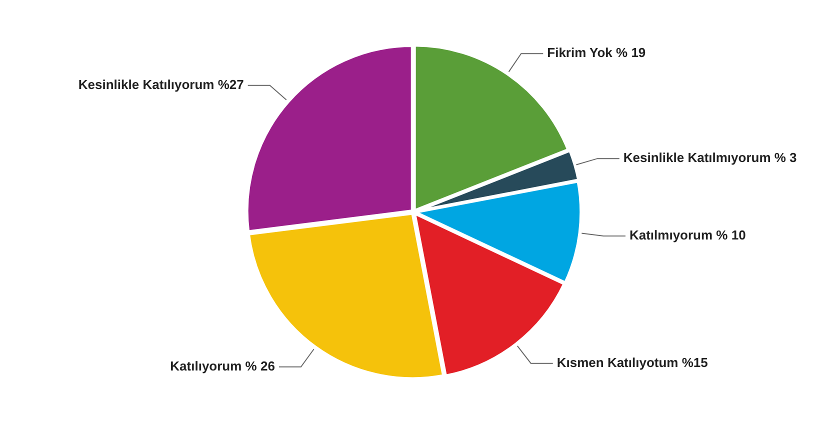 The image size is (827, 424). Describe the element at coordinates (710, 158) in the screenshot. I see `slice-label: Kesinlikle Katılmıyorum % 3` at that location.